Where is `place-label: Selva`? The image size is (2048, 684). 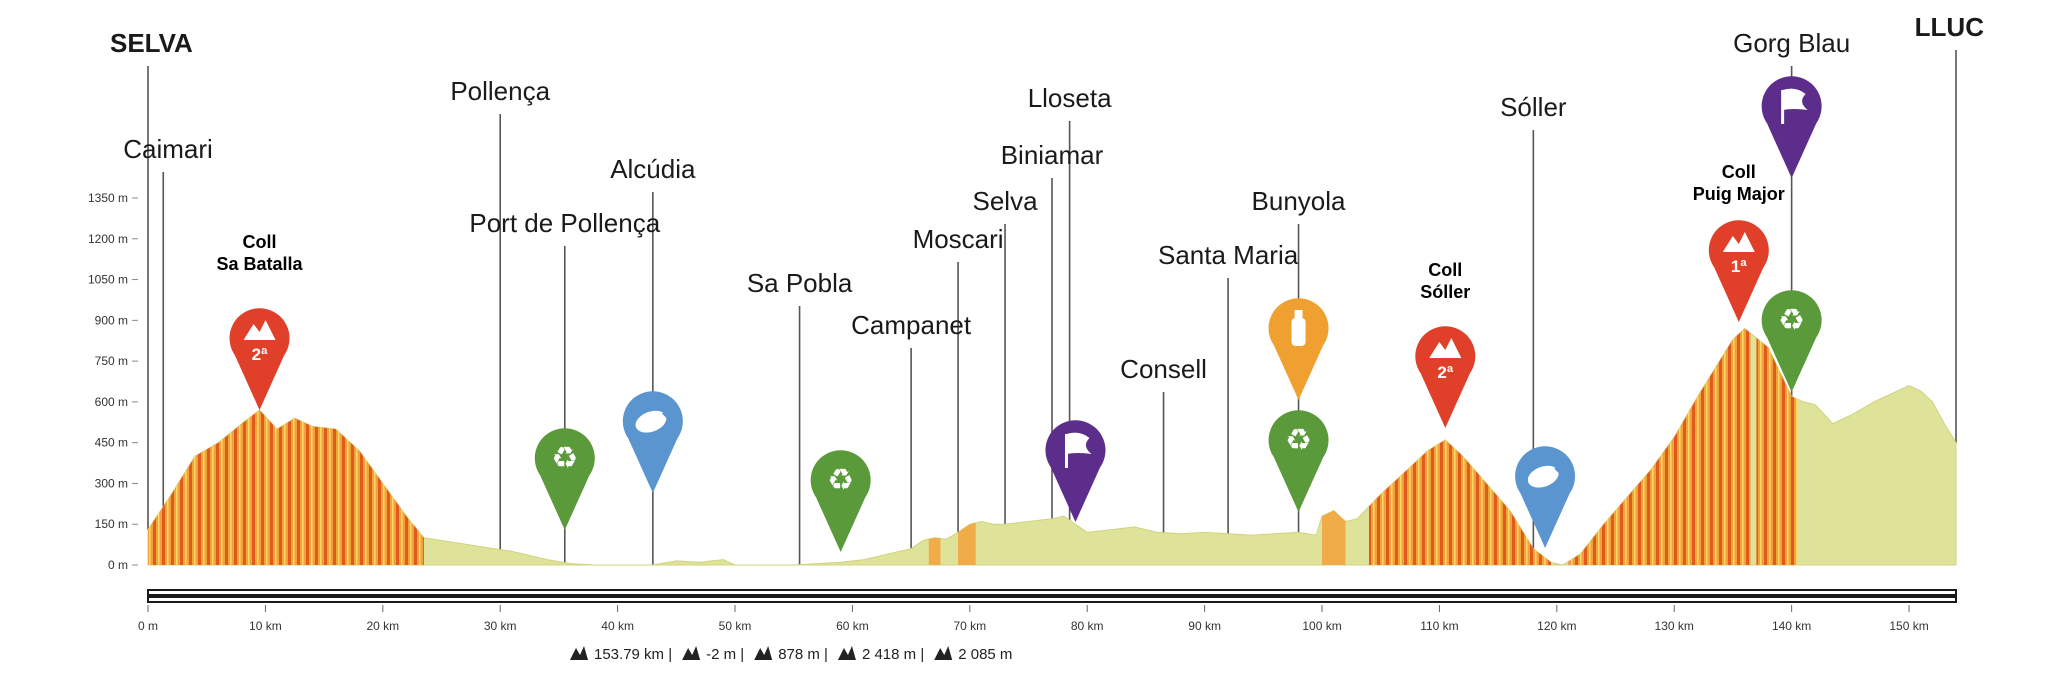
place-label: Selva is located at coordinates (1006, 201).